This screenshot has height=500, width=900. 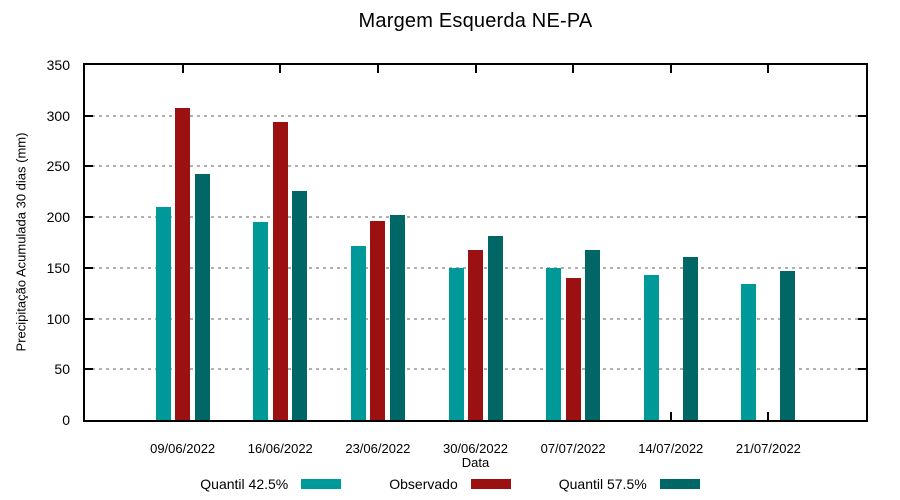 What do you see at coordinates (475, 462) in the screenshot?
I see `x-axis-label: Data` at bounding box center [475, 462].